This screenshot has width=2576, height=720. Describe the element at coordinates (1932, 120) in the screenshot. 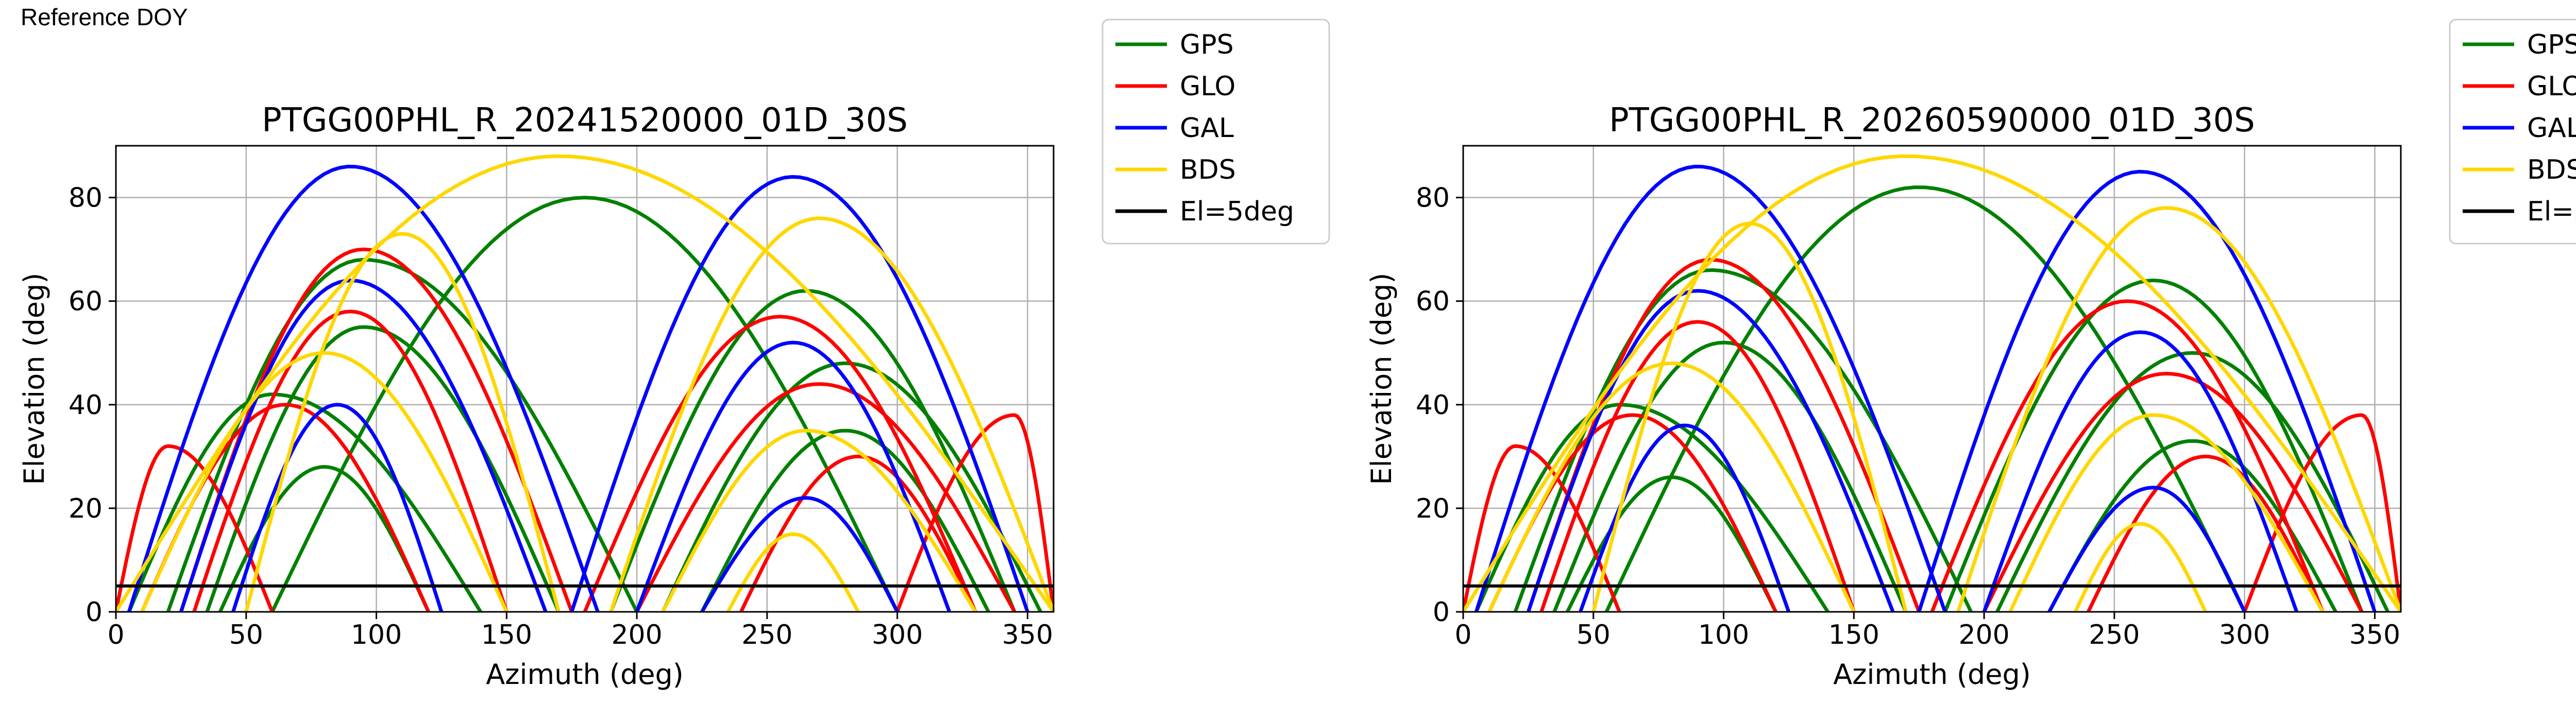

I see `chart-title: PTGG00PHL_R_20260590000_01D_30S` at that location.